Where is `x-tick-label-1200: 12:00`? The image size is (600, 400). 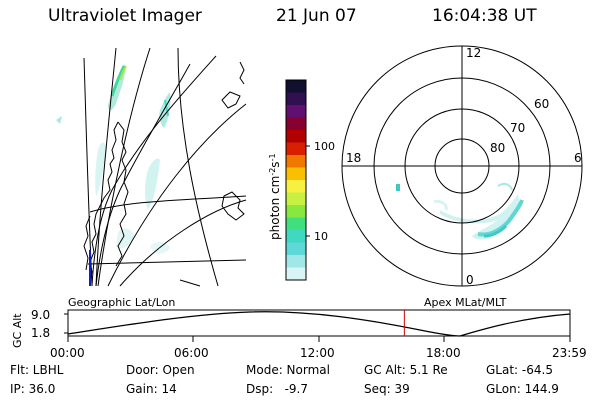 x-tick-label-1200: 12:00 is located at coordinates (317, 353).